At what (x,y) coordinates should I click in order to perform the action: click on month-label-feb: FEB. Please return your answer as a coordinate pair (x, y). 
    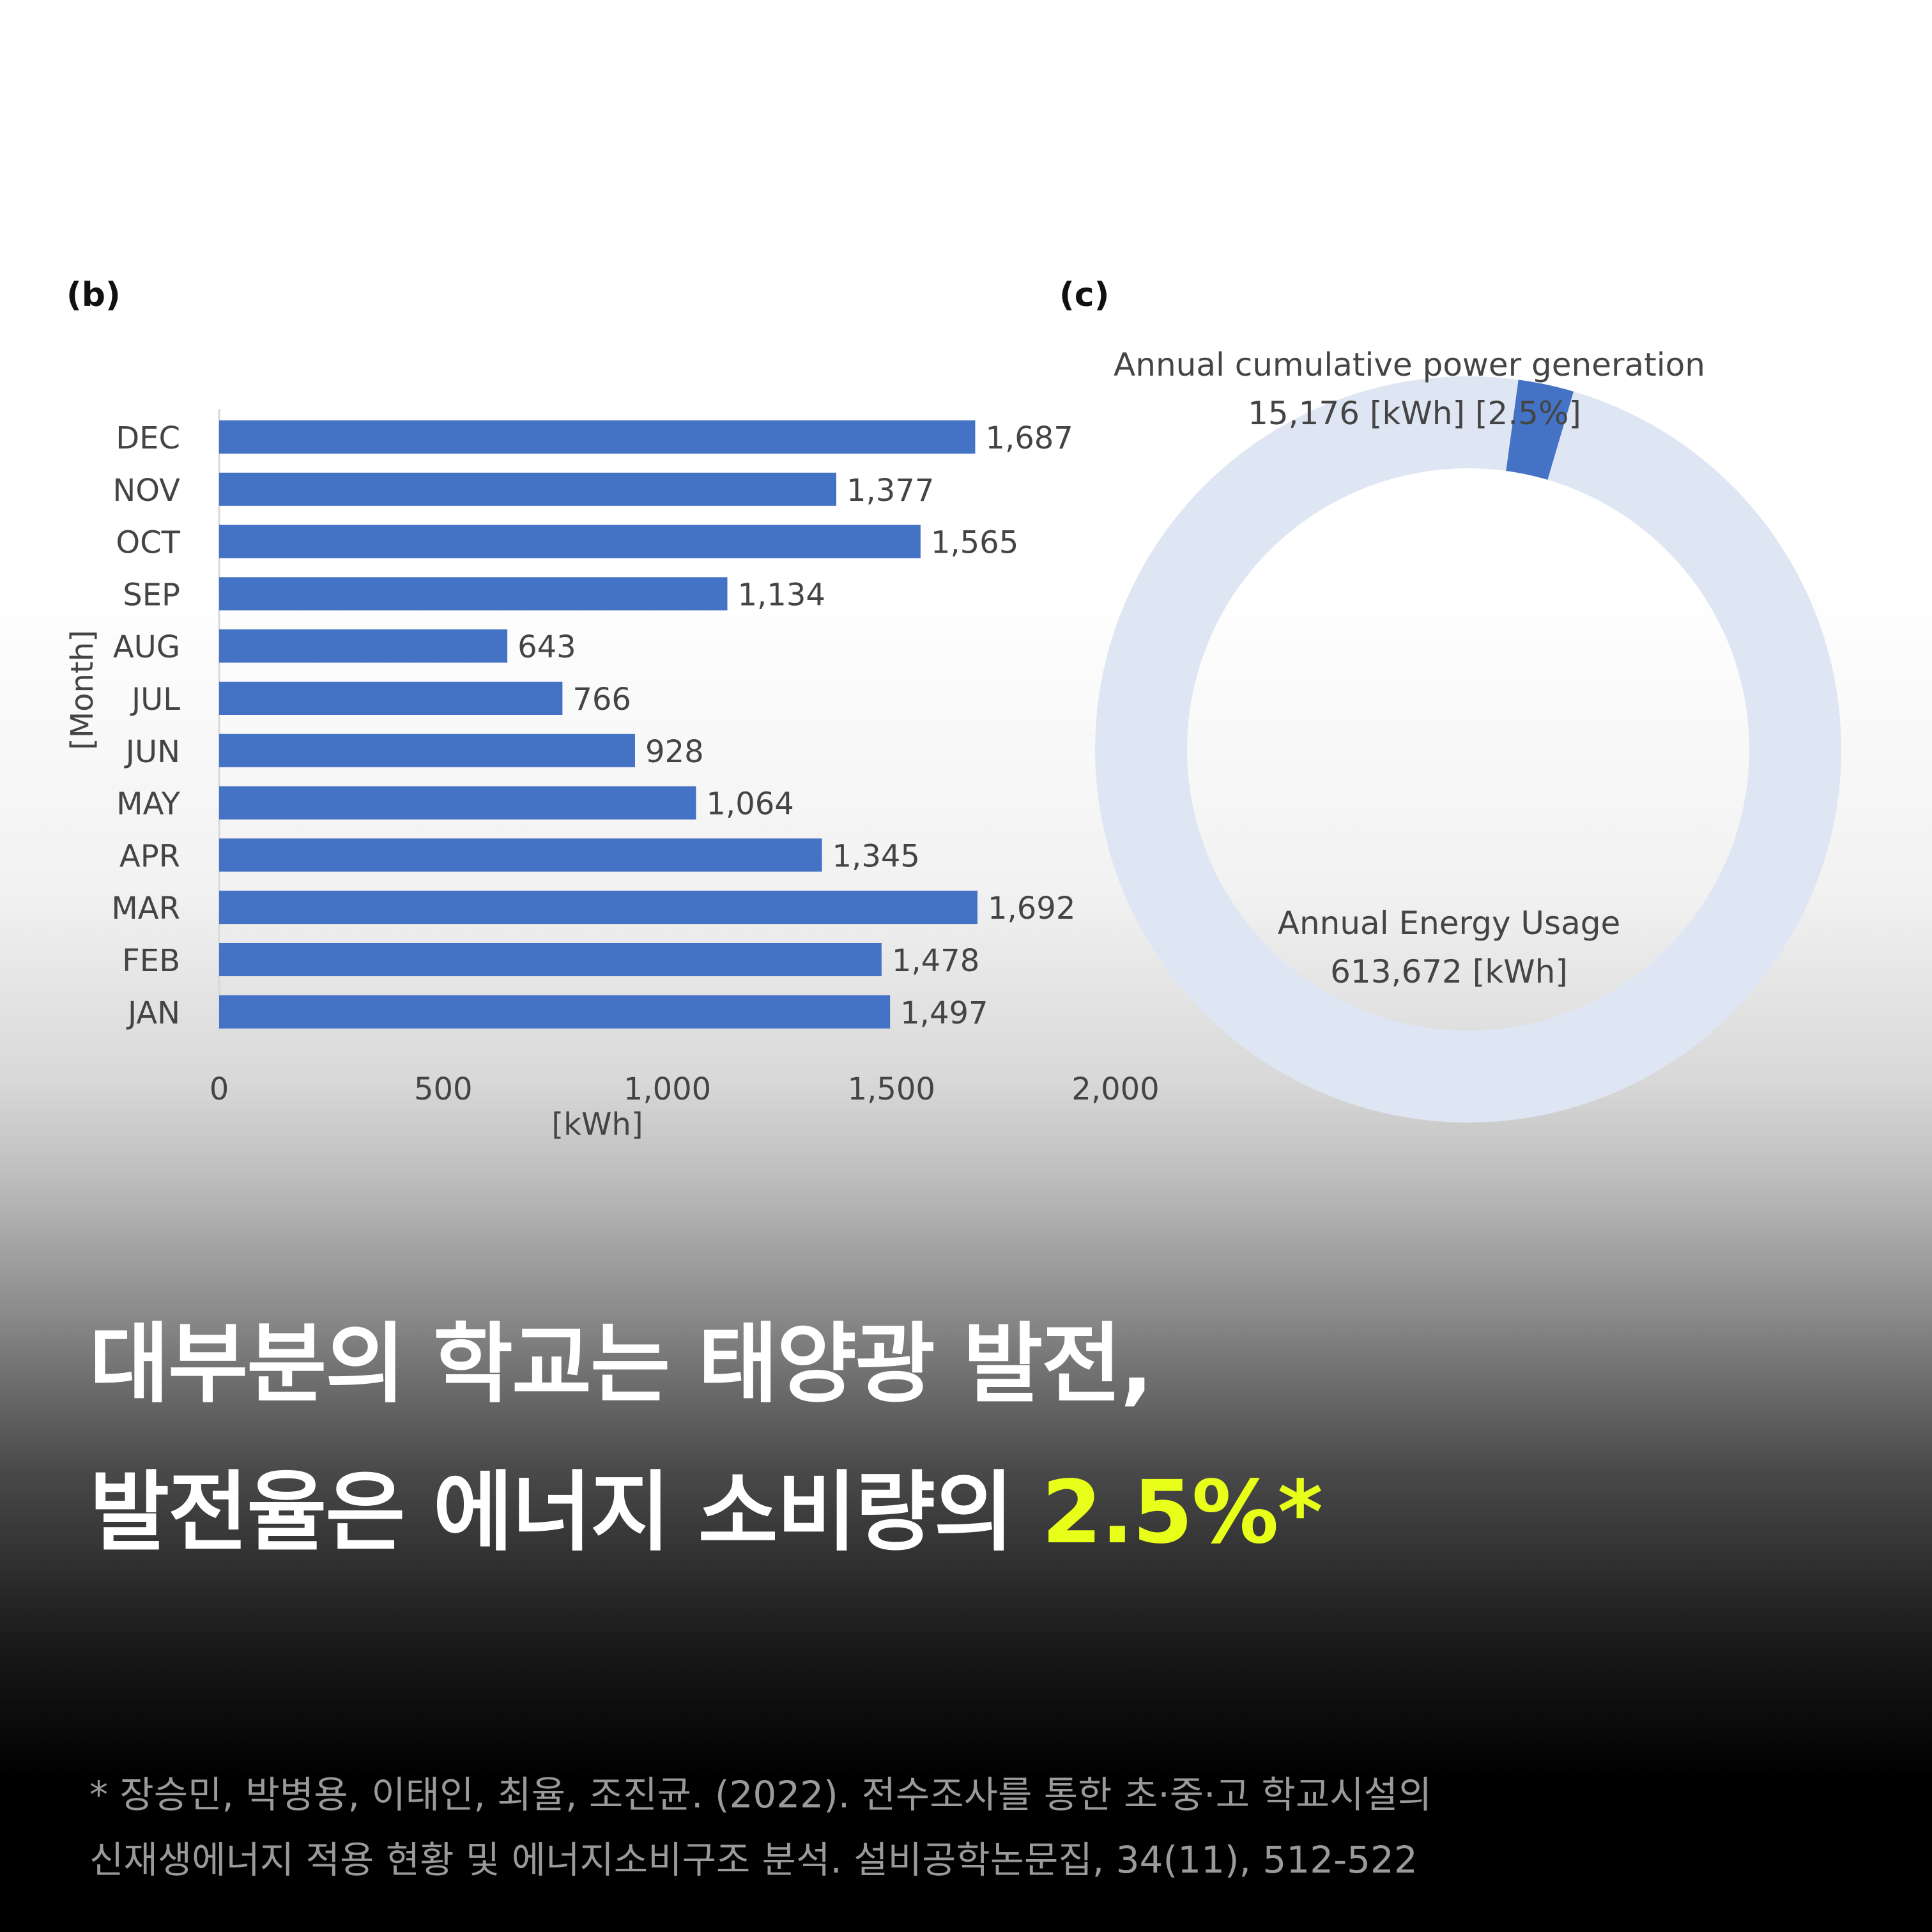
    Looking at the image, I should click on (151, 961).